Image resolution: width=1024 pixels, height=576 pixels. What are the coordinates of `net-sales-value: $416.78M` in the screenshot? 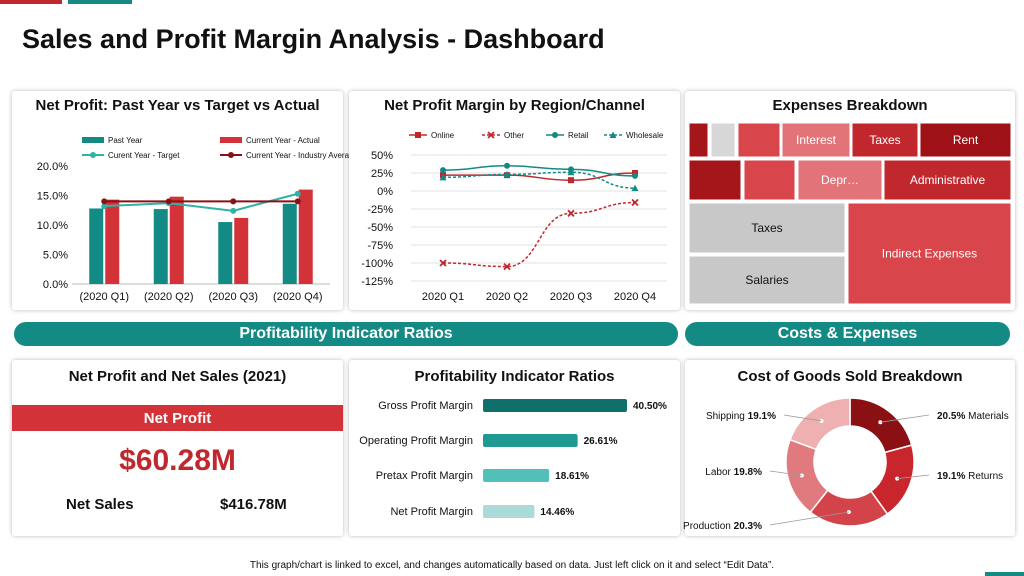 It's located at (253, 504).